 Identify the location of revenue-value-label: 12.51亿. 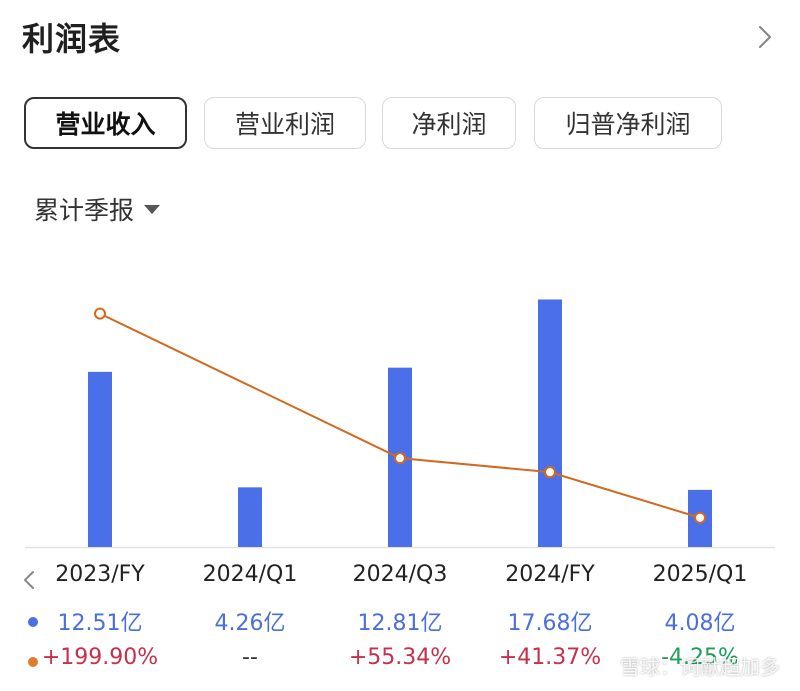
(100, 623).